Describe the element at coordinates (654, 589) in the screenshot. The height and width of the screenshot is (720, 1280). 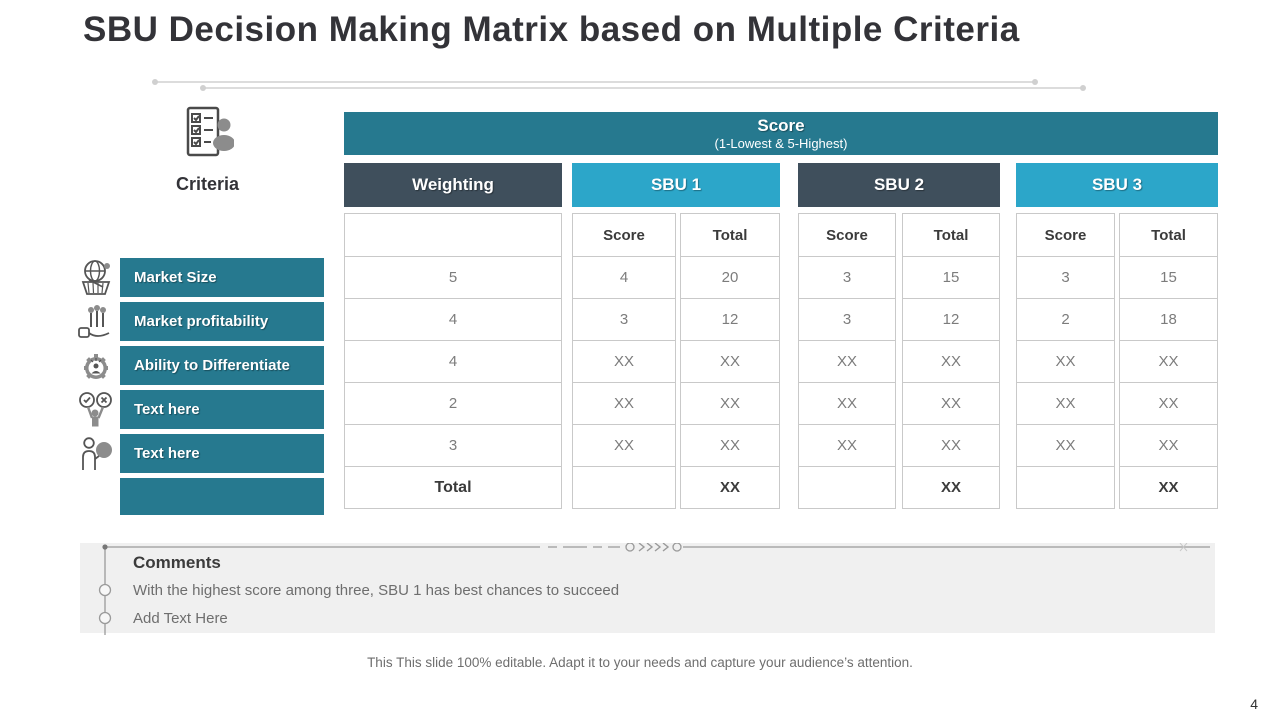
I see `comments-decoration` at that location.